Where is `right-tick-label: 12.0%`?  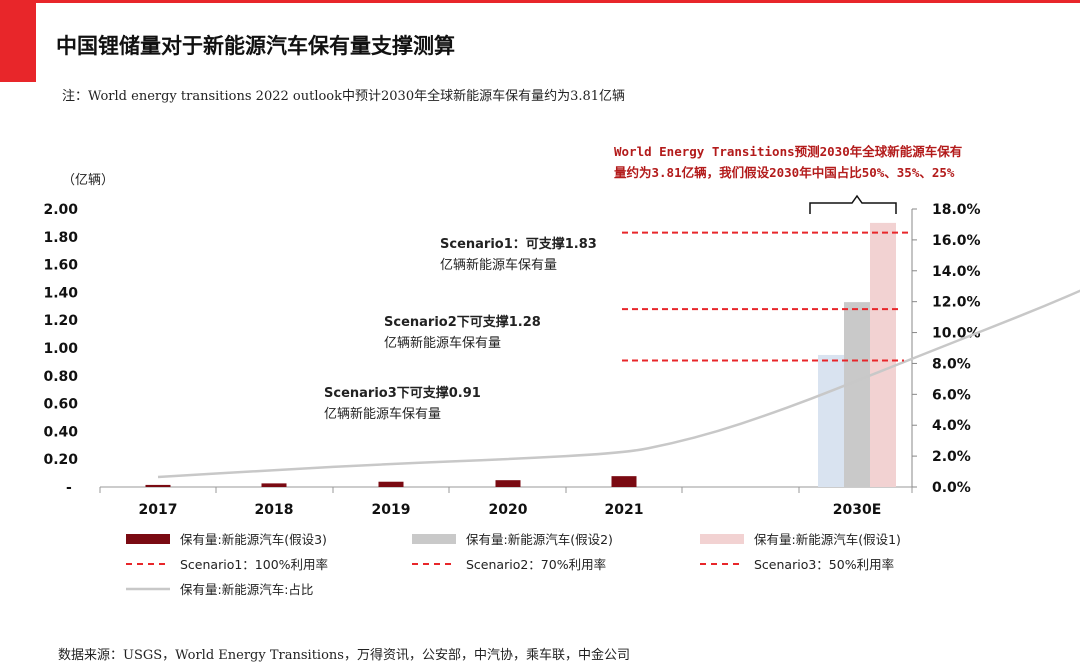 right-tick-label: 12.0% is located at coordinates (956, 303).